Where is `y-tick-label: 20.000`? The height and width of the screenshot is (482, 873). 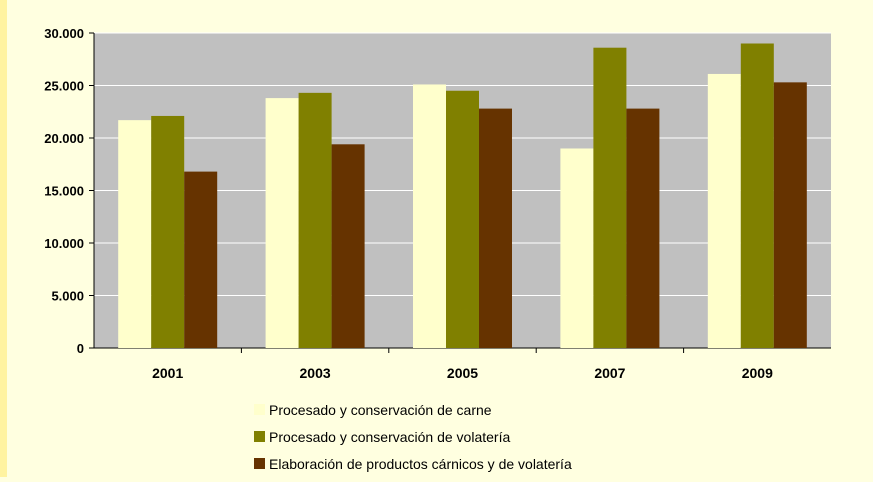
y-tick-label: 20.000 is located at coordinates (64, 138).